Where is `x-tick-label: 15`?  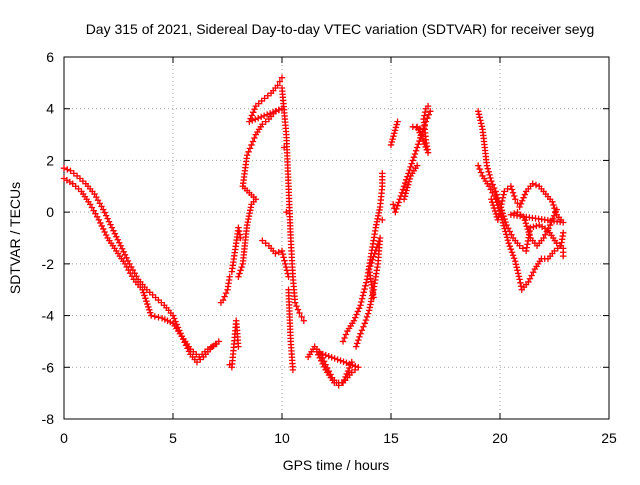 x-tick-label: 15 is located at coordinates (391, 438).